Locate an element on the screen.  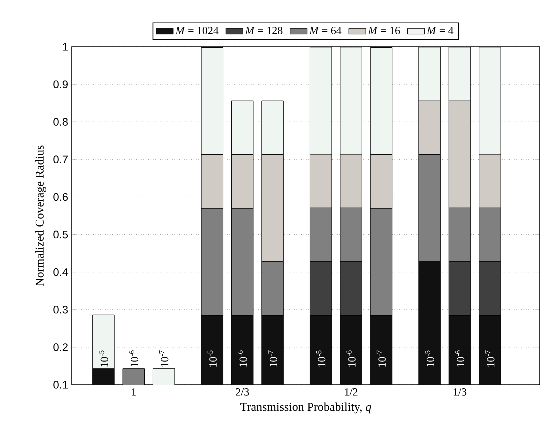
legend-label: M = 4 is located at coordinates (440, 30).